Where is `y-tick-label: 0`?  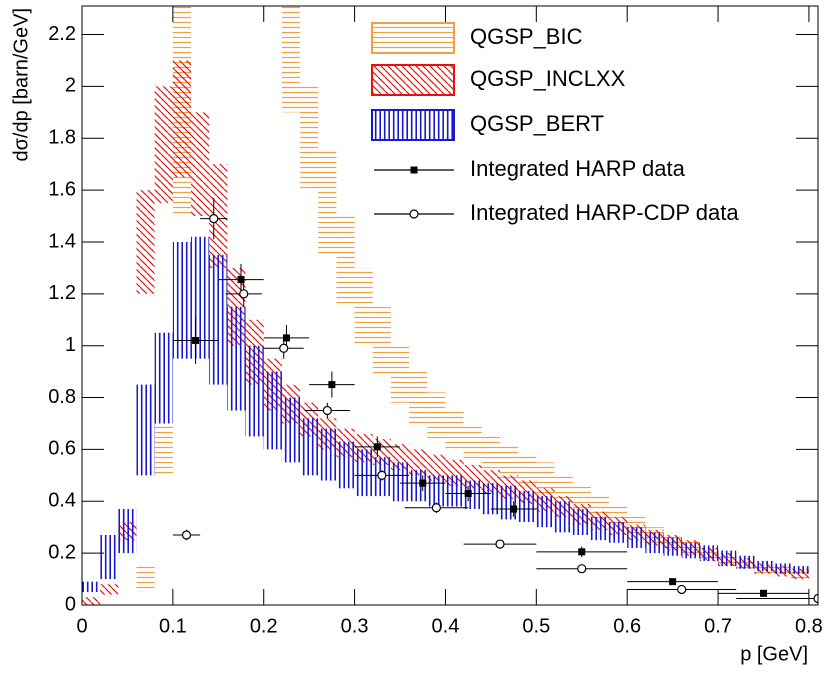 y-tick-label: 0 is located at coordinates (70, 604).